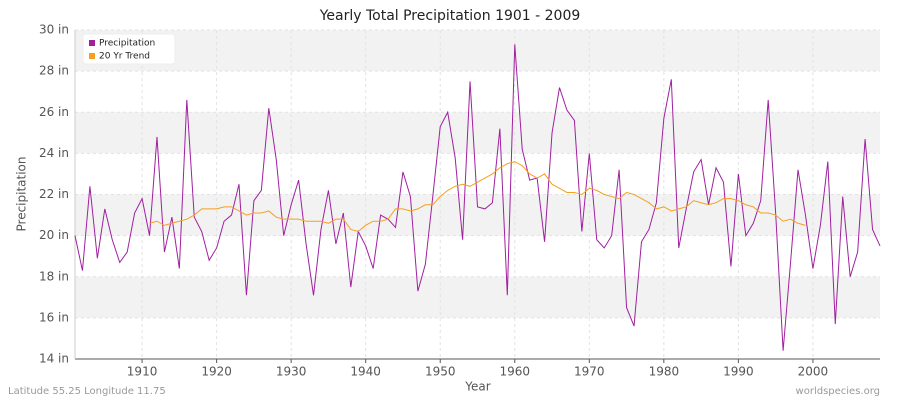 Image resolution: width=900 pixels, height=400 pixels. I want to click on y-tick-label: 30 in, so click(54, 30).